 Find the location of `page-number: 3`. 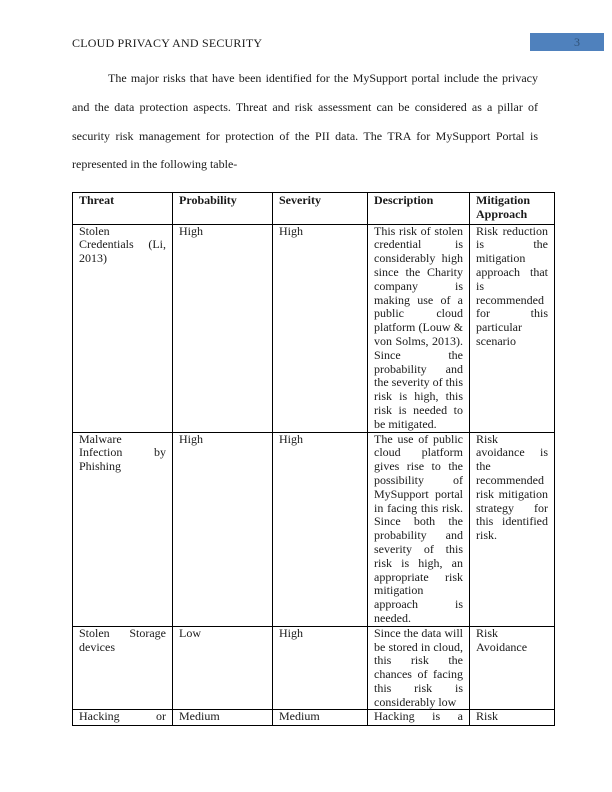

page-number: 3 is located at coordinates (577, 42).